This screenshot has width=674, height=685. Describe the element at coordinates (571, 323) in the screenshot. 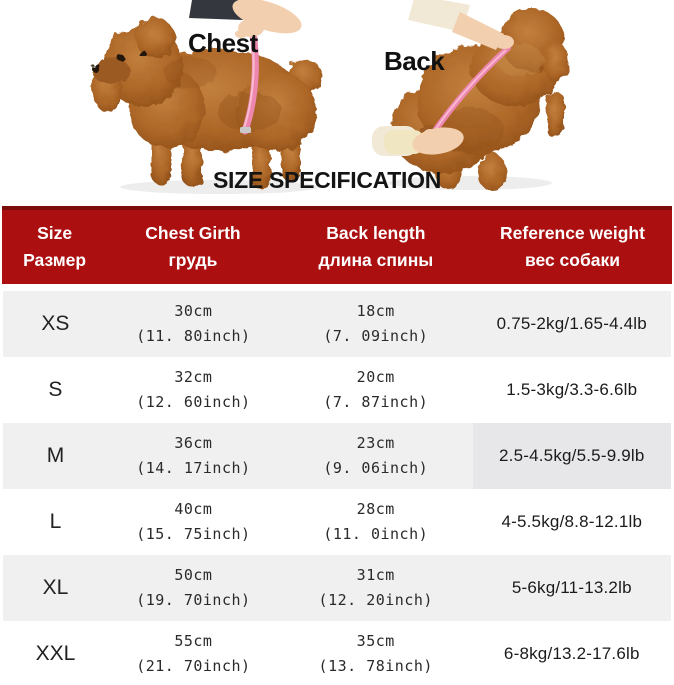

I see `weight-cell: 0.75-2kg/1.65-4.4lb` at that location.